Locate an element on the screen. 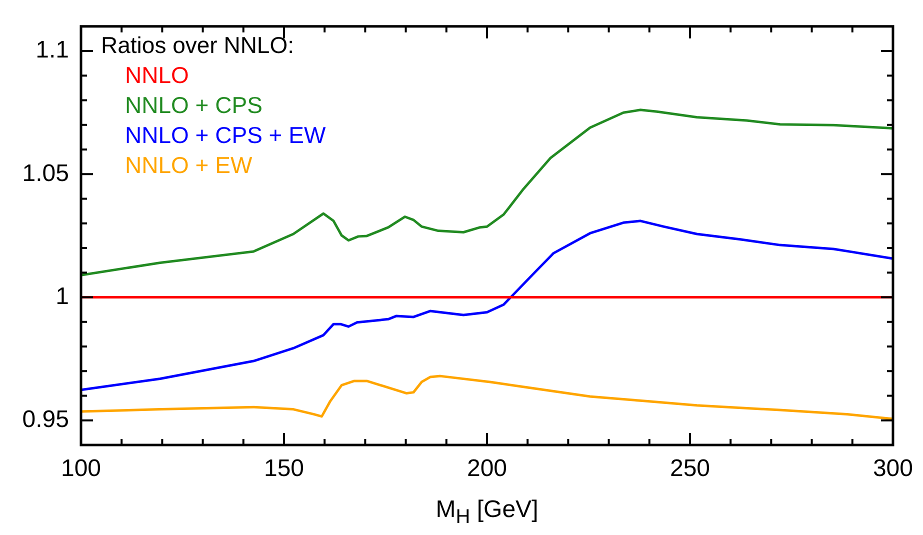 The image size is (923, 535). y-tick-label: 1.05 is located at coordinates (45, 173).